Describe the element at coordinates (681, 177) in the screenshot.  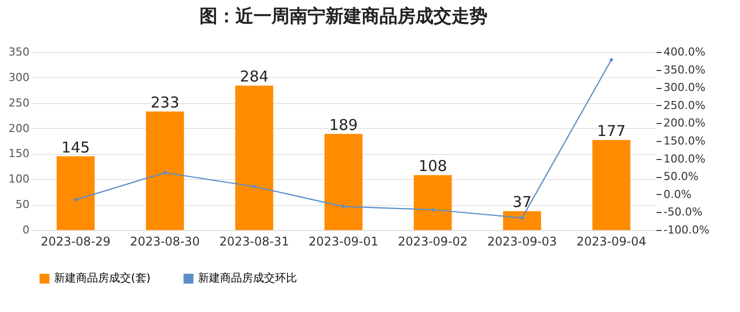
I see `y2-tick-label: 50.0%` at that location.